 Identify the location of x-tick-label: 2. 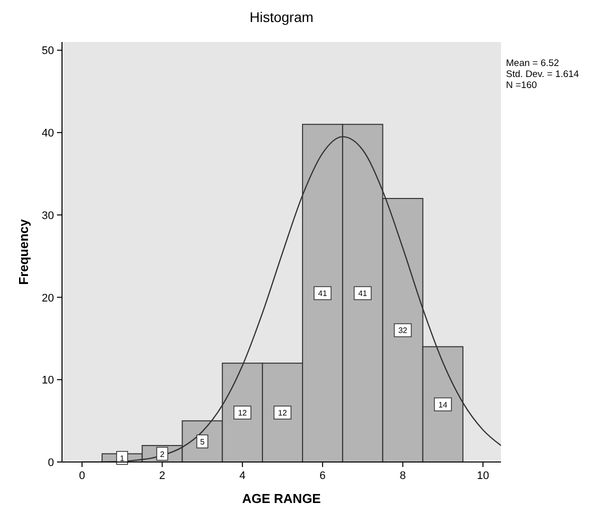
(162, 476).